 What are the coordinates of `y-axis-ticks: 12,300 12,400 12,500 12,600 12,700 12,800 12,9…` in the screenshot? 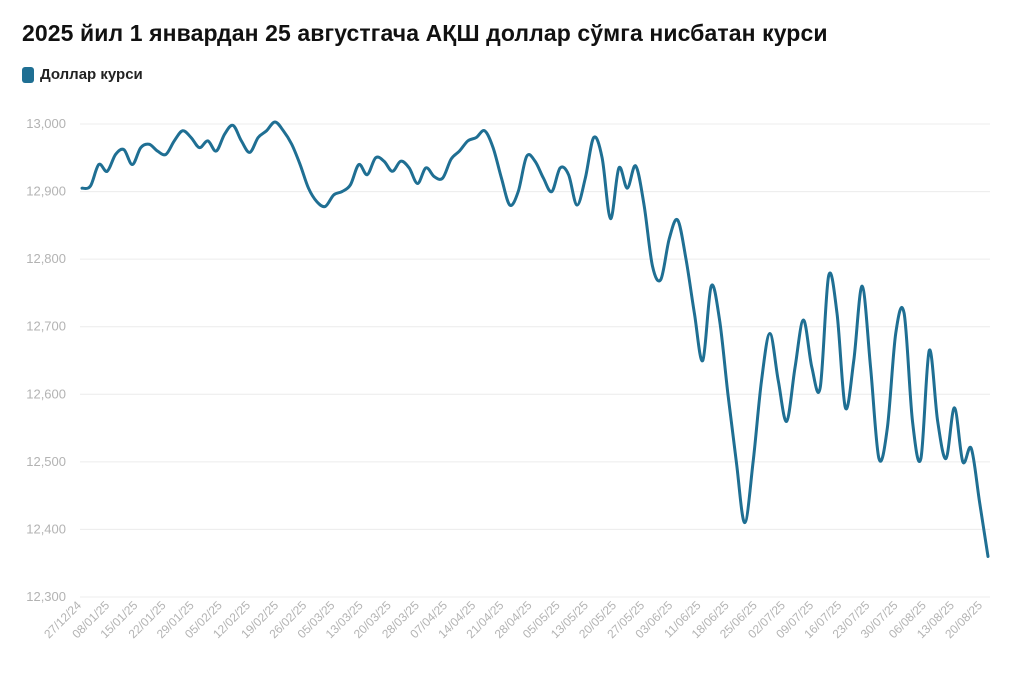 It's located at (46, 360).